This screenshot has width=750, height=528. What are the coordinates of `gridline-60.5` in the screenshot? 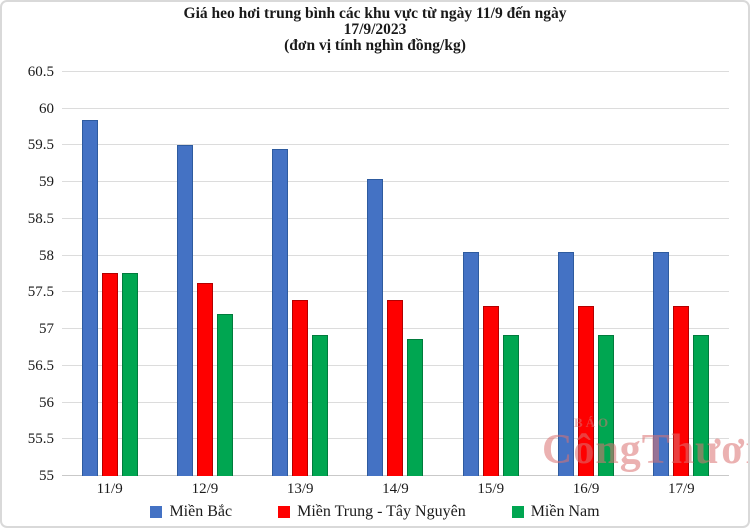 It's located at (395, 71).